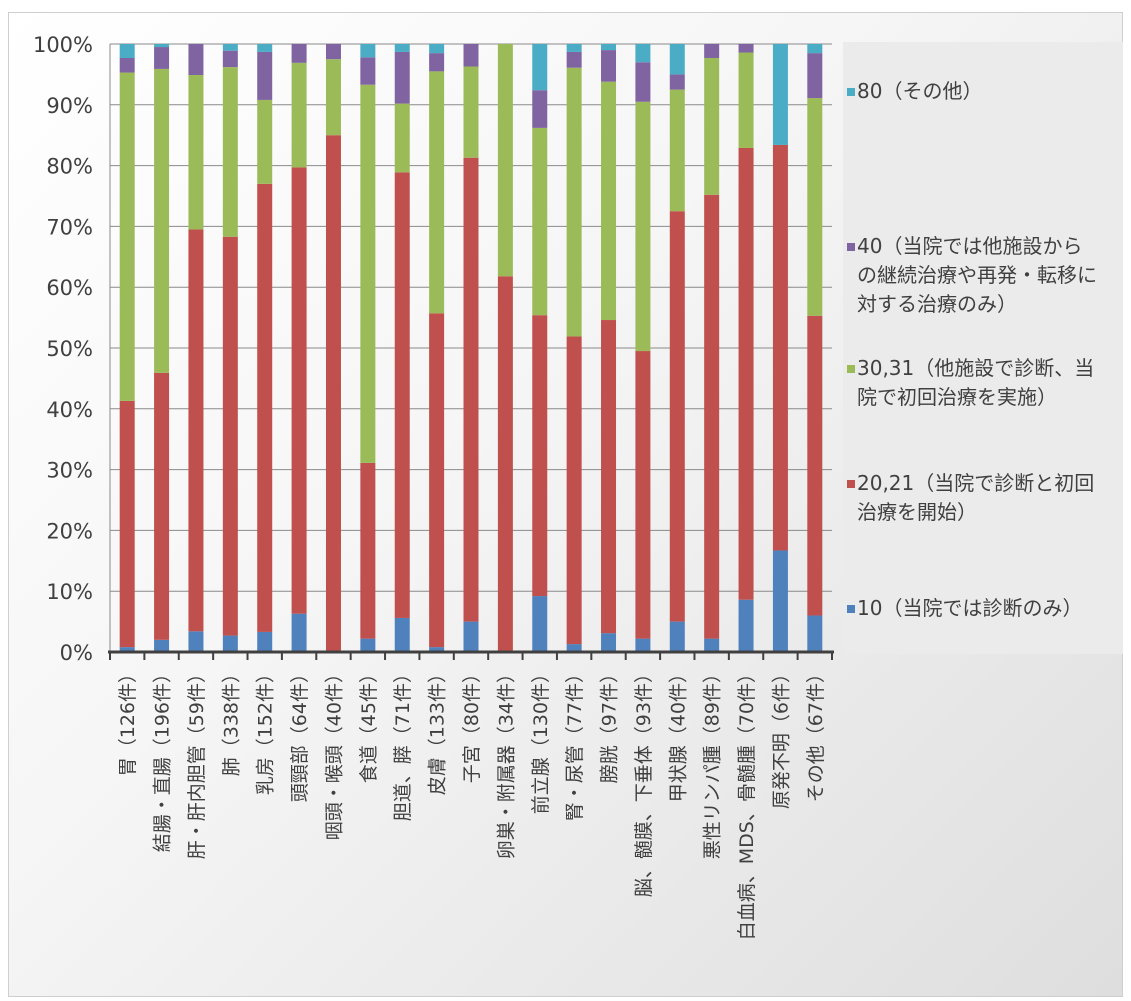 The height and width of the screenshot is (1001, 1131). I want to click on legend-label: 20,21（当院で診断と初回 治療を開始）, so click(976, 497).